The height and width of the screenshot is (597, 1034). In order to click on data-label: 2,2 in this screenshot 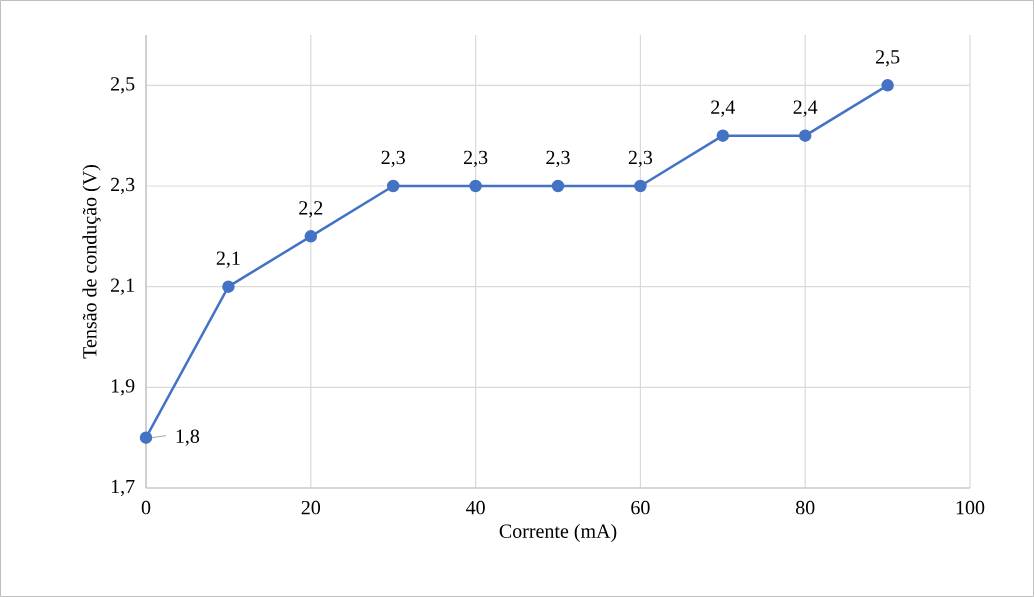, I will do `click(311, 209)`.